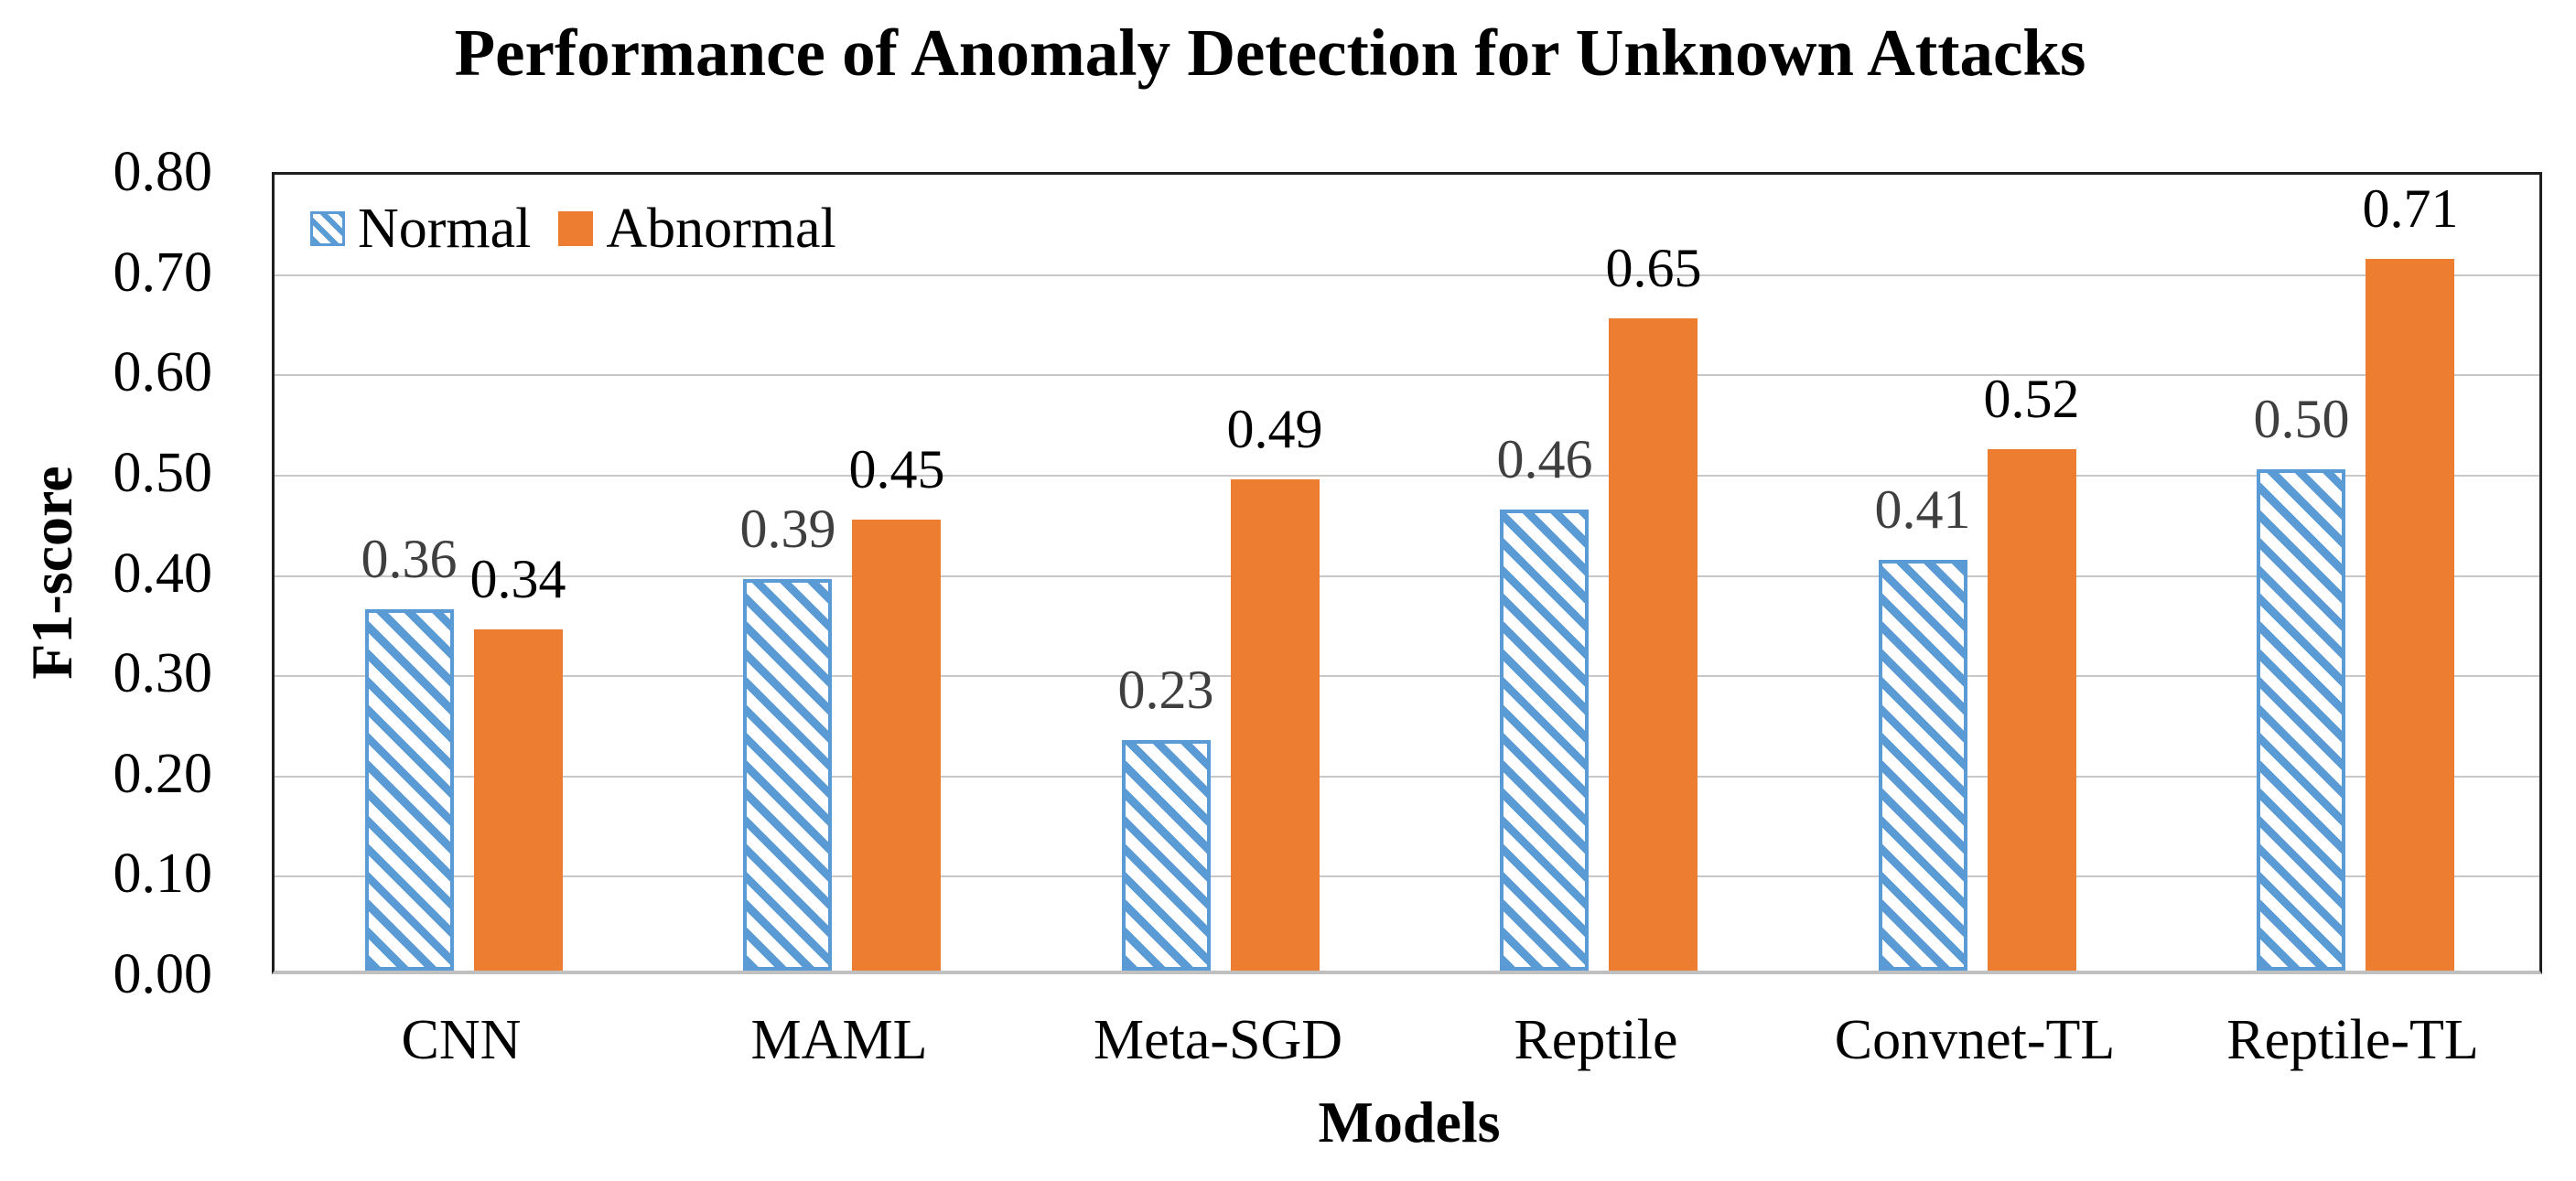  What do you see at coordinates (2032, 710) in the screenshot?
I see `bar-abnormal-convnet-tl` at bounding box center [2032, 710].